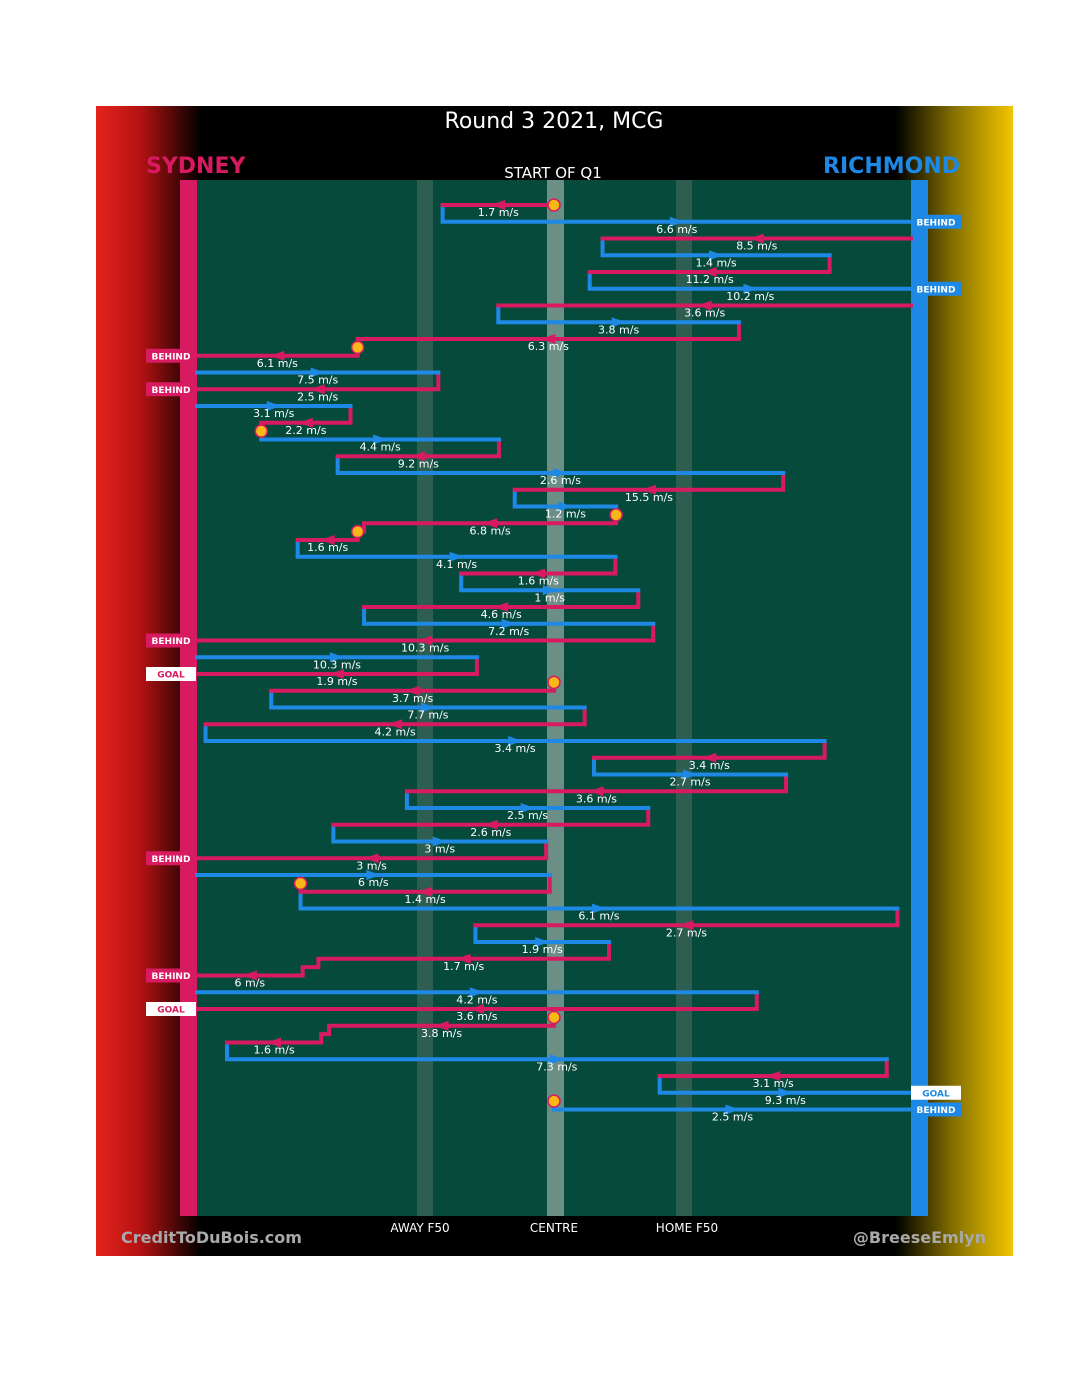  What do you see at coordinates (305, 430) in the screenshot?
I see `speed-label: 2.2 m/s` at bounding box center [305, 430].